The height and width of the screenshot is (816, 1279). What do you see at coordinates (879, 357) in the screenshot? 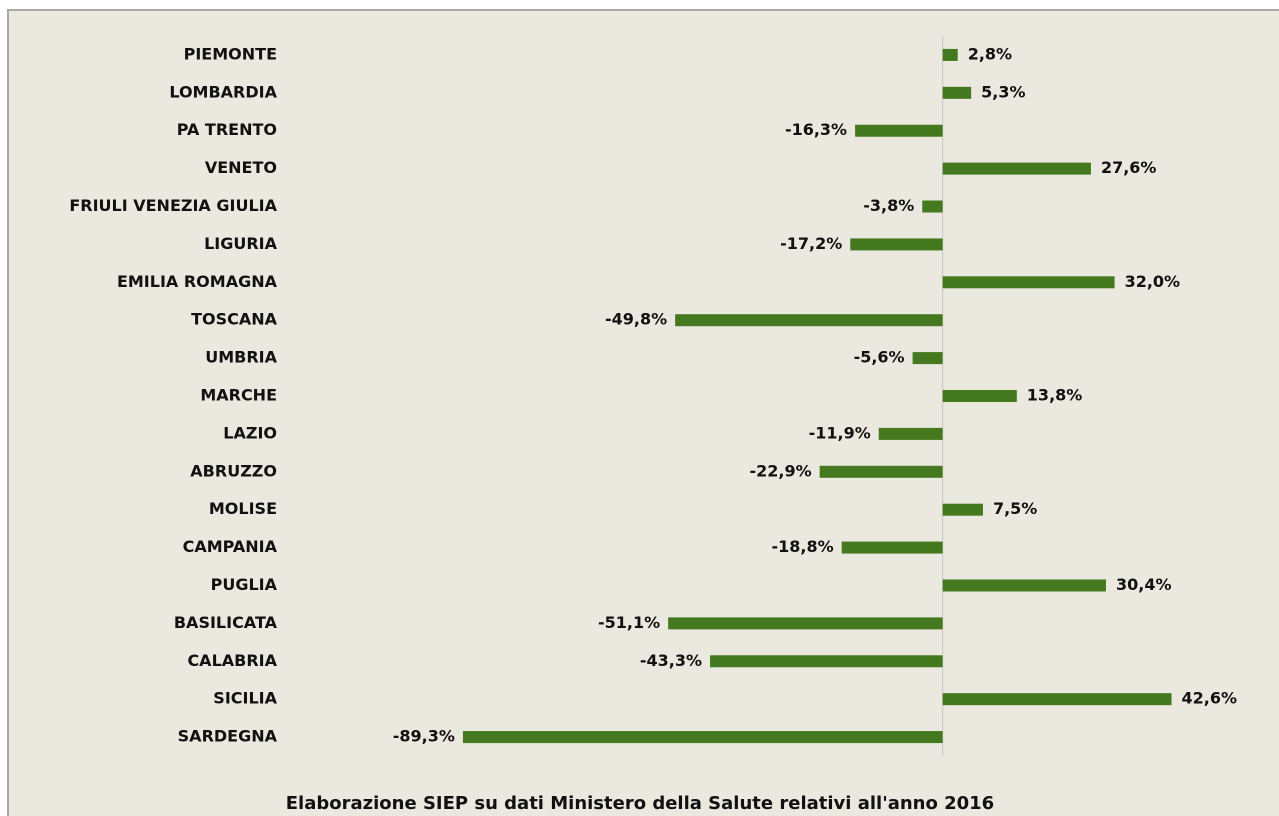
I see `data-label: -5,6%` at bounding box center [879, 357].